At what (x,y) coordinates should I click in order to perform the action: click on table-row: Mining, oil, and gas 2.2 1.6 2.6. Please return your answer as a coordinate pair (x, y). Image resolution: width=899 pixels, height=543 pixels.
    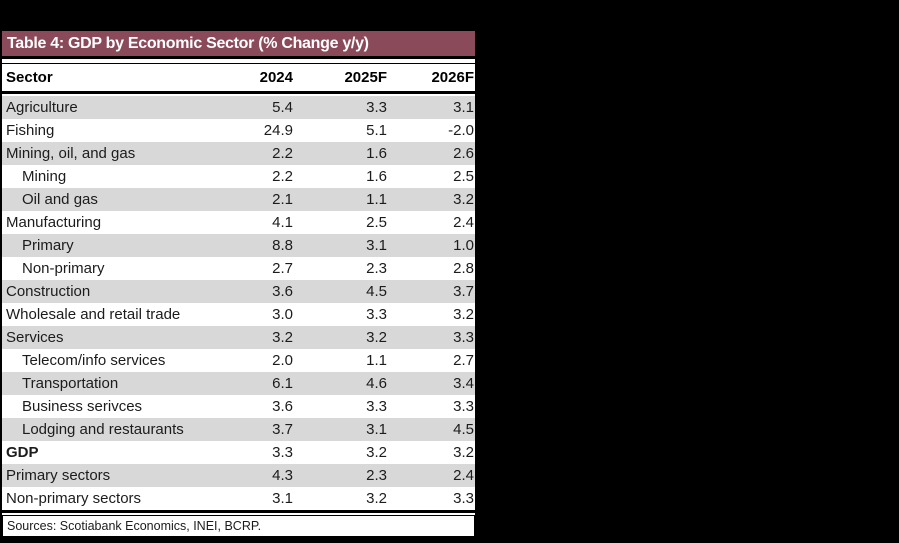
    Looking at the image, I should click on (238, 153).